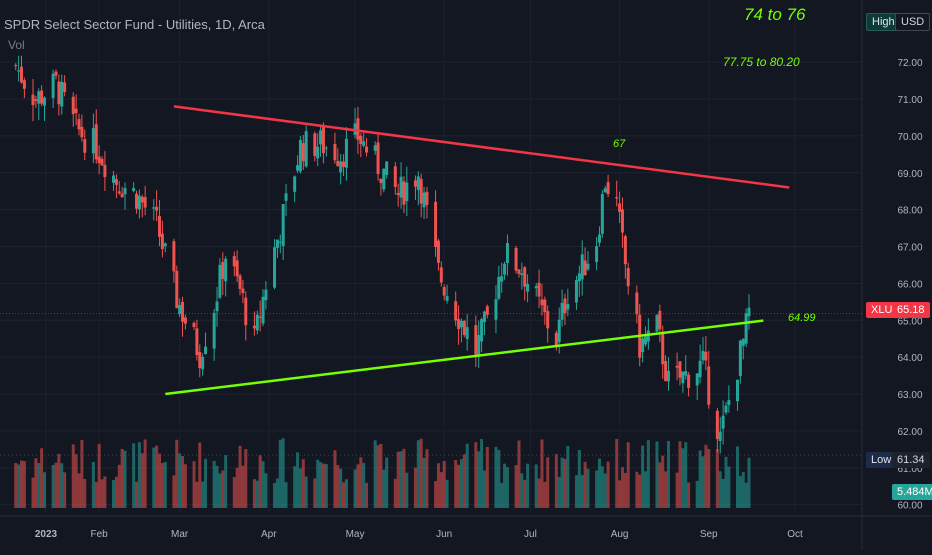 The width and height of the screenshot is (932, 555). Describe the element at coordinates (481, 147) in the screenshot. I see `resistance-trendline` at that location.